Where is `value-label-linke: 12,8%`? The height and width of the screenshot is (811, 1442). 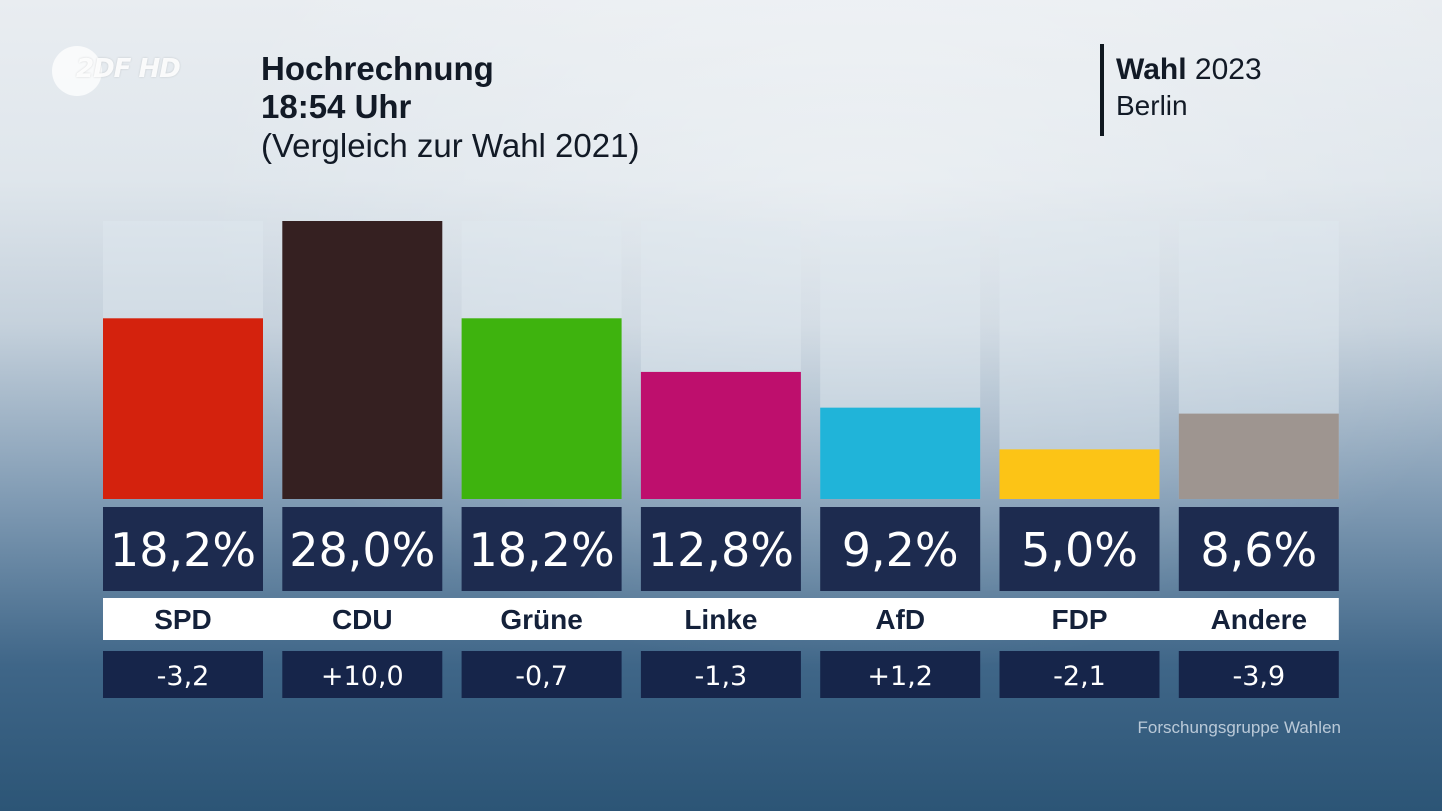
value-label-linke: 12,8% is located at coordinates (721, 550).